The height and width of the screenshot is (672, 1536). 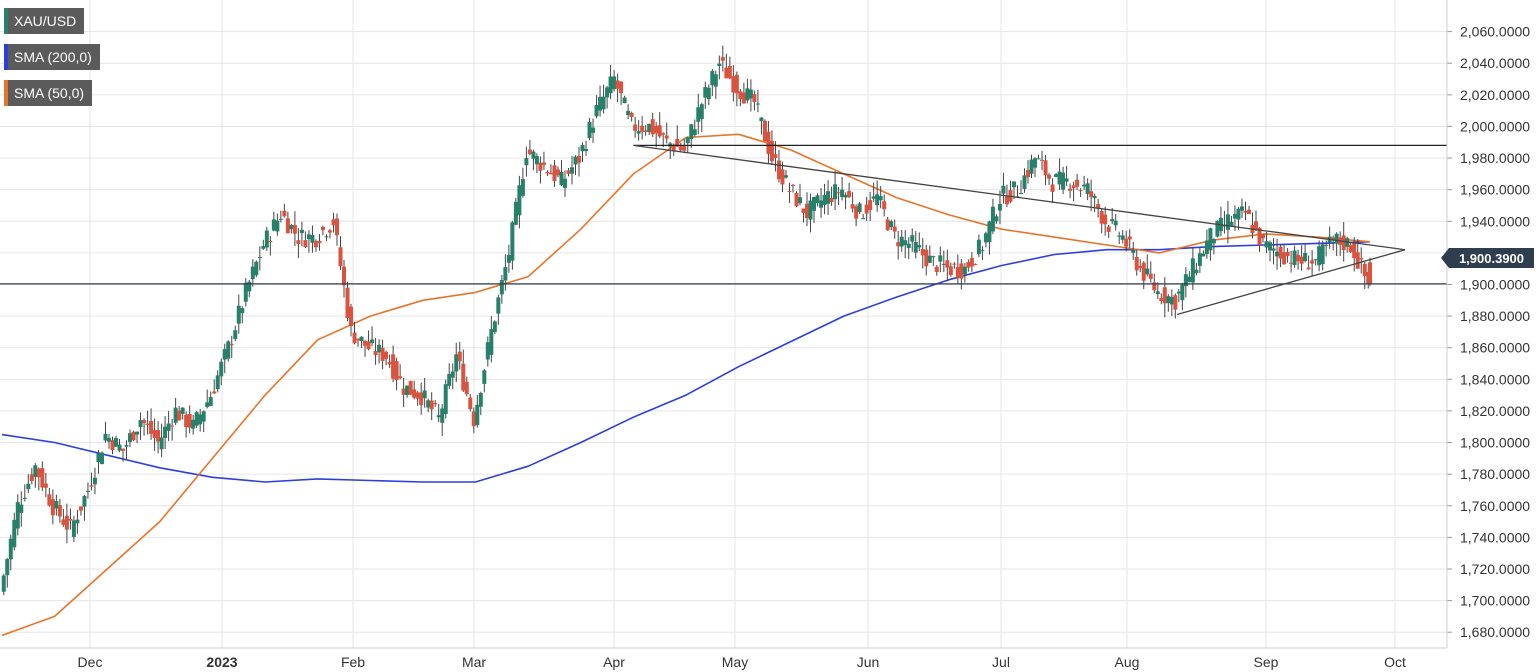 What do you see at coordinates (735, 662) in the screenshot?
I see `x-tick-label: May` at bounding box center [735, 662].